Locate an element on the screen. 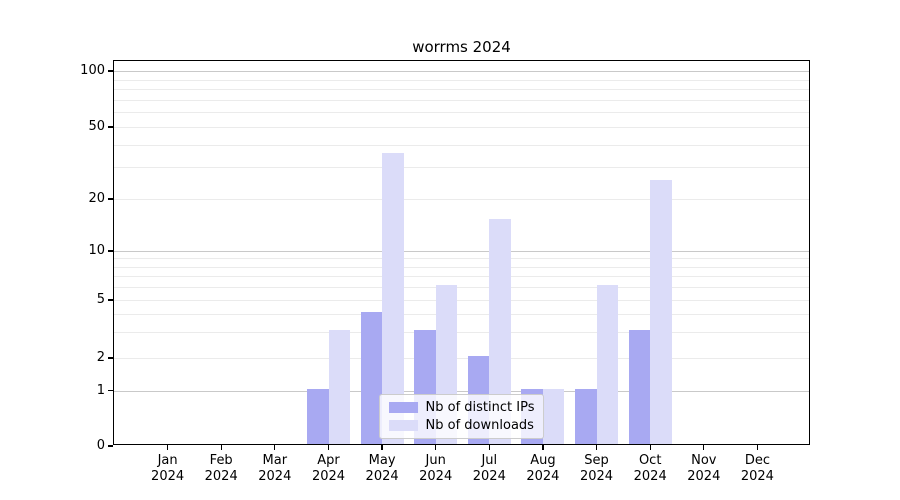 The height and width of the screenshot is (500, 900). legend-label-downloads: Nb of downloads is located at coordinates (479, 425).